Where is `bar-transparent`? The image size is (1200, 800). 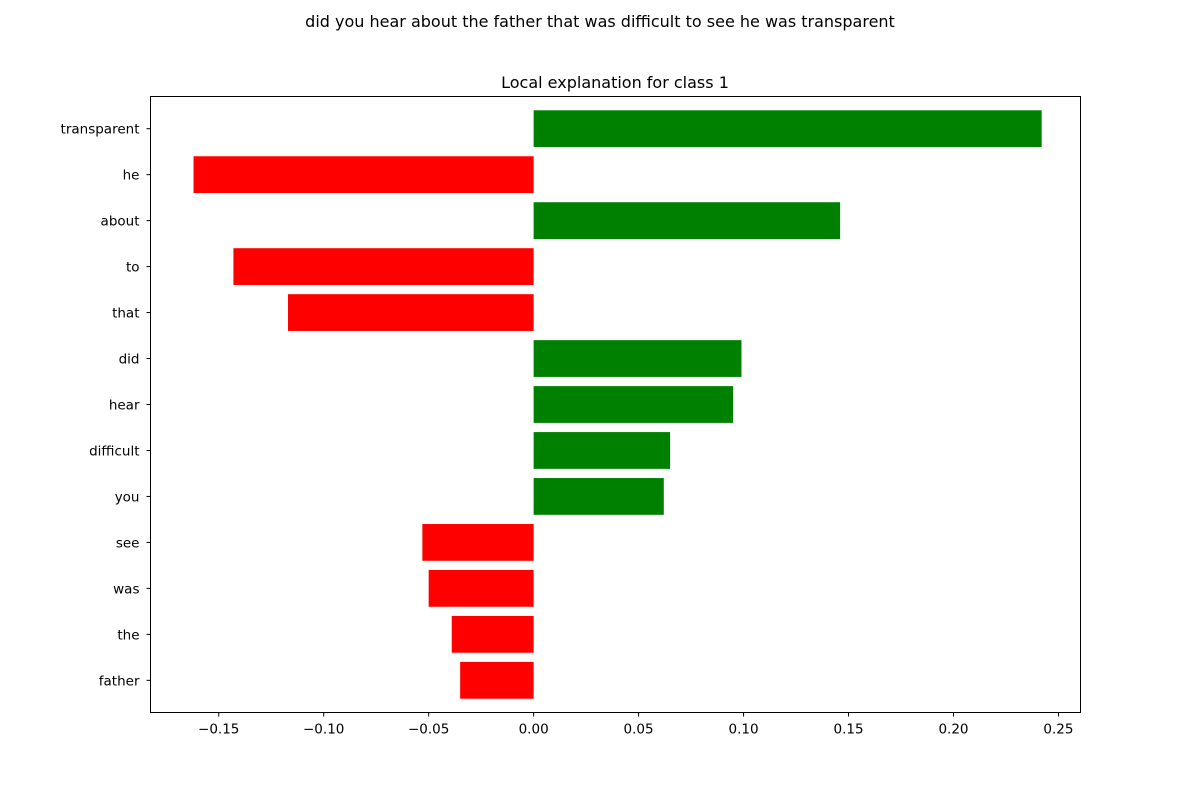 bar-transparent is located at coordinates (787, 129).